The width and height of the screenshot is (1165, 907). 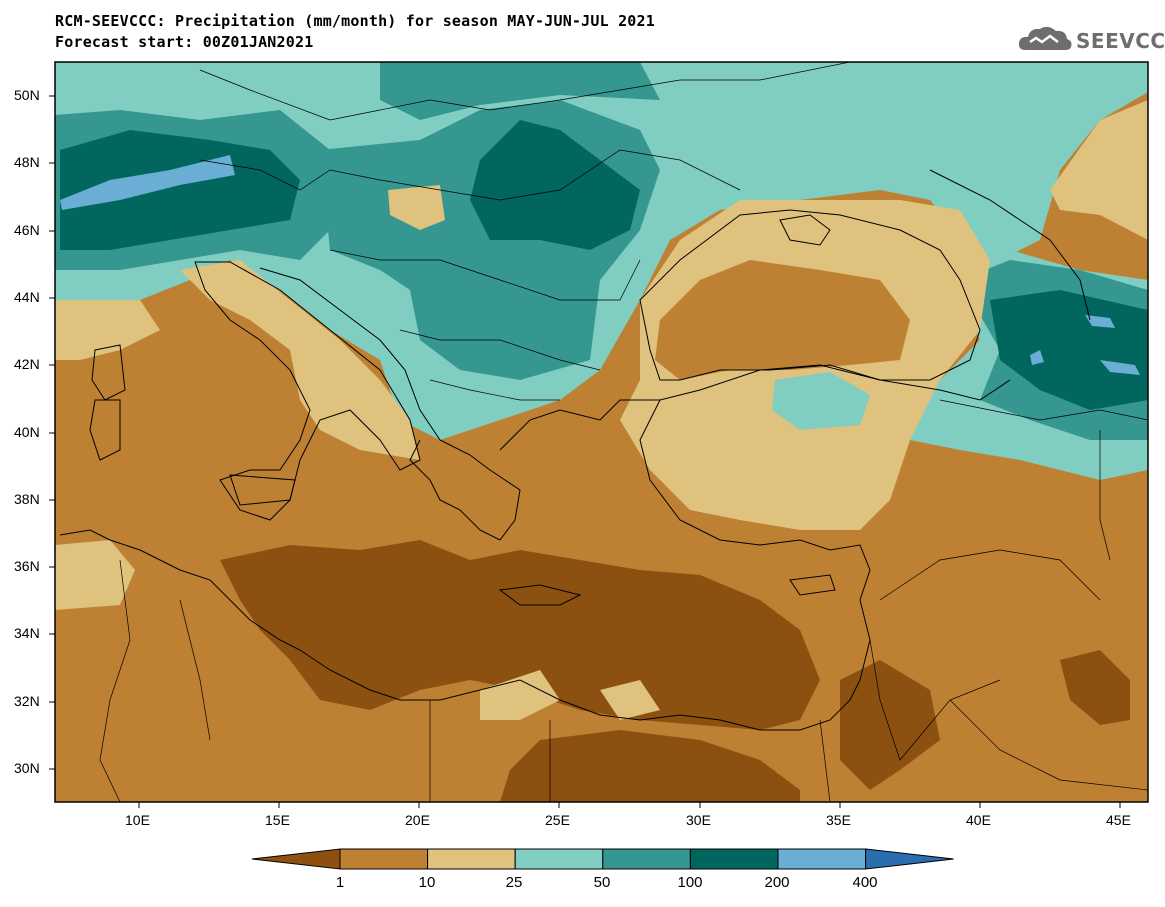 I want to click on field-200-400-alps, so click(x=147, y=182).